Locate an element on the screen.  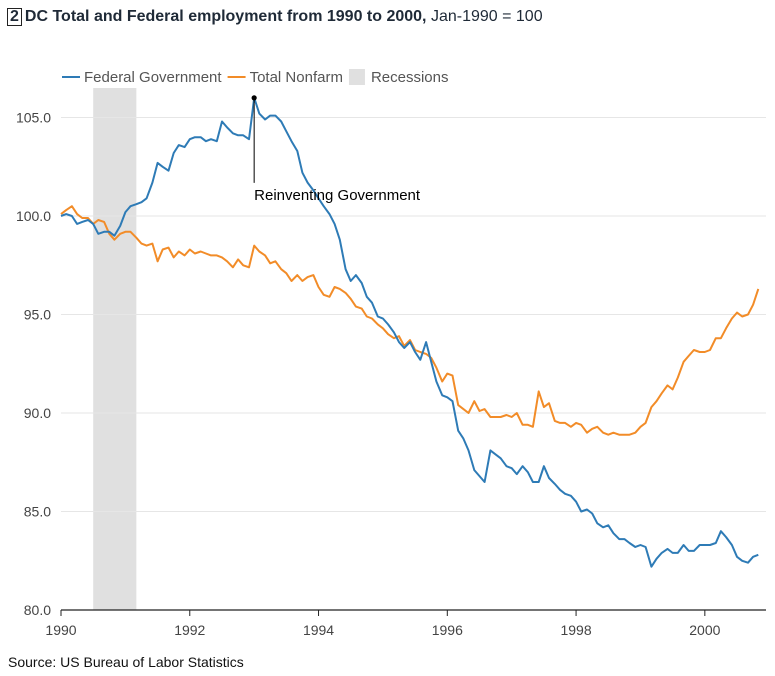
source-note: Source: US Bureau of Labor Statistics is located at coordinates (126, 662).